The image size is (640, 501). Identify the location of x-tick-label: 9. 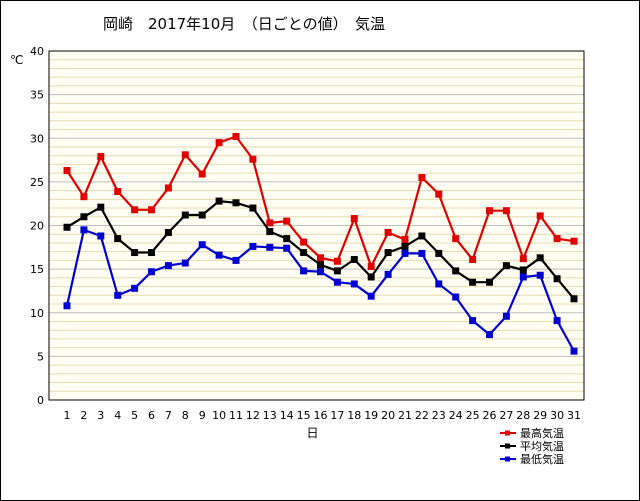
(202, 415).